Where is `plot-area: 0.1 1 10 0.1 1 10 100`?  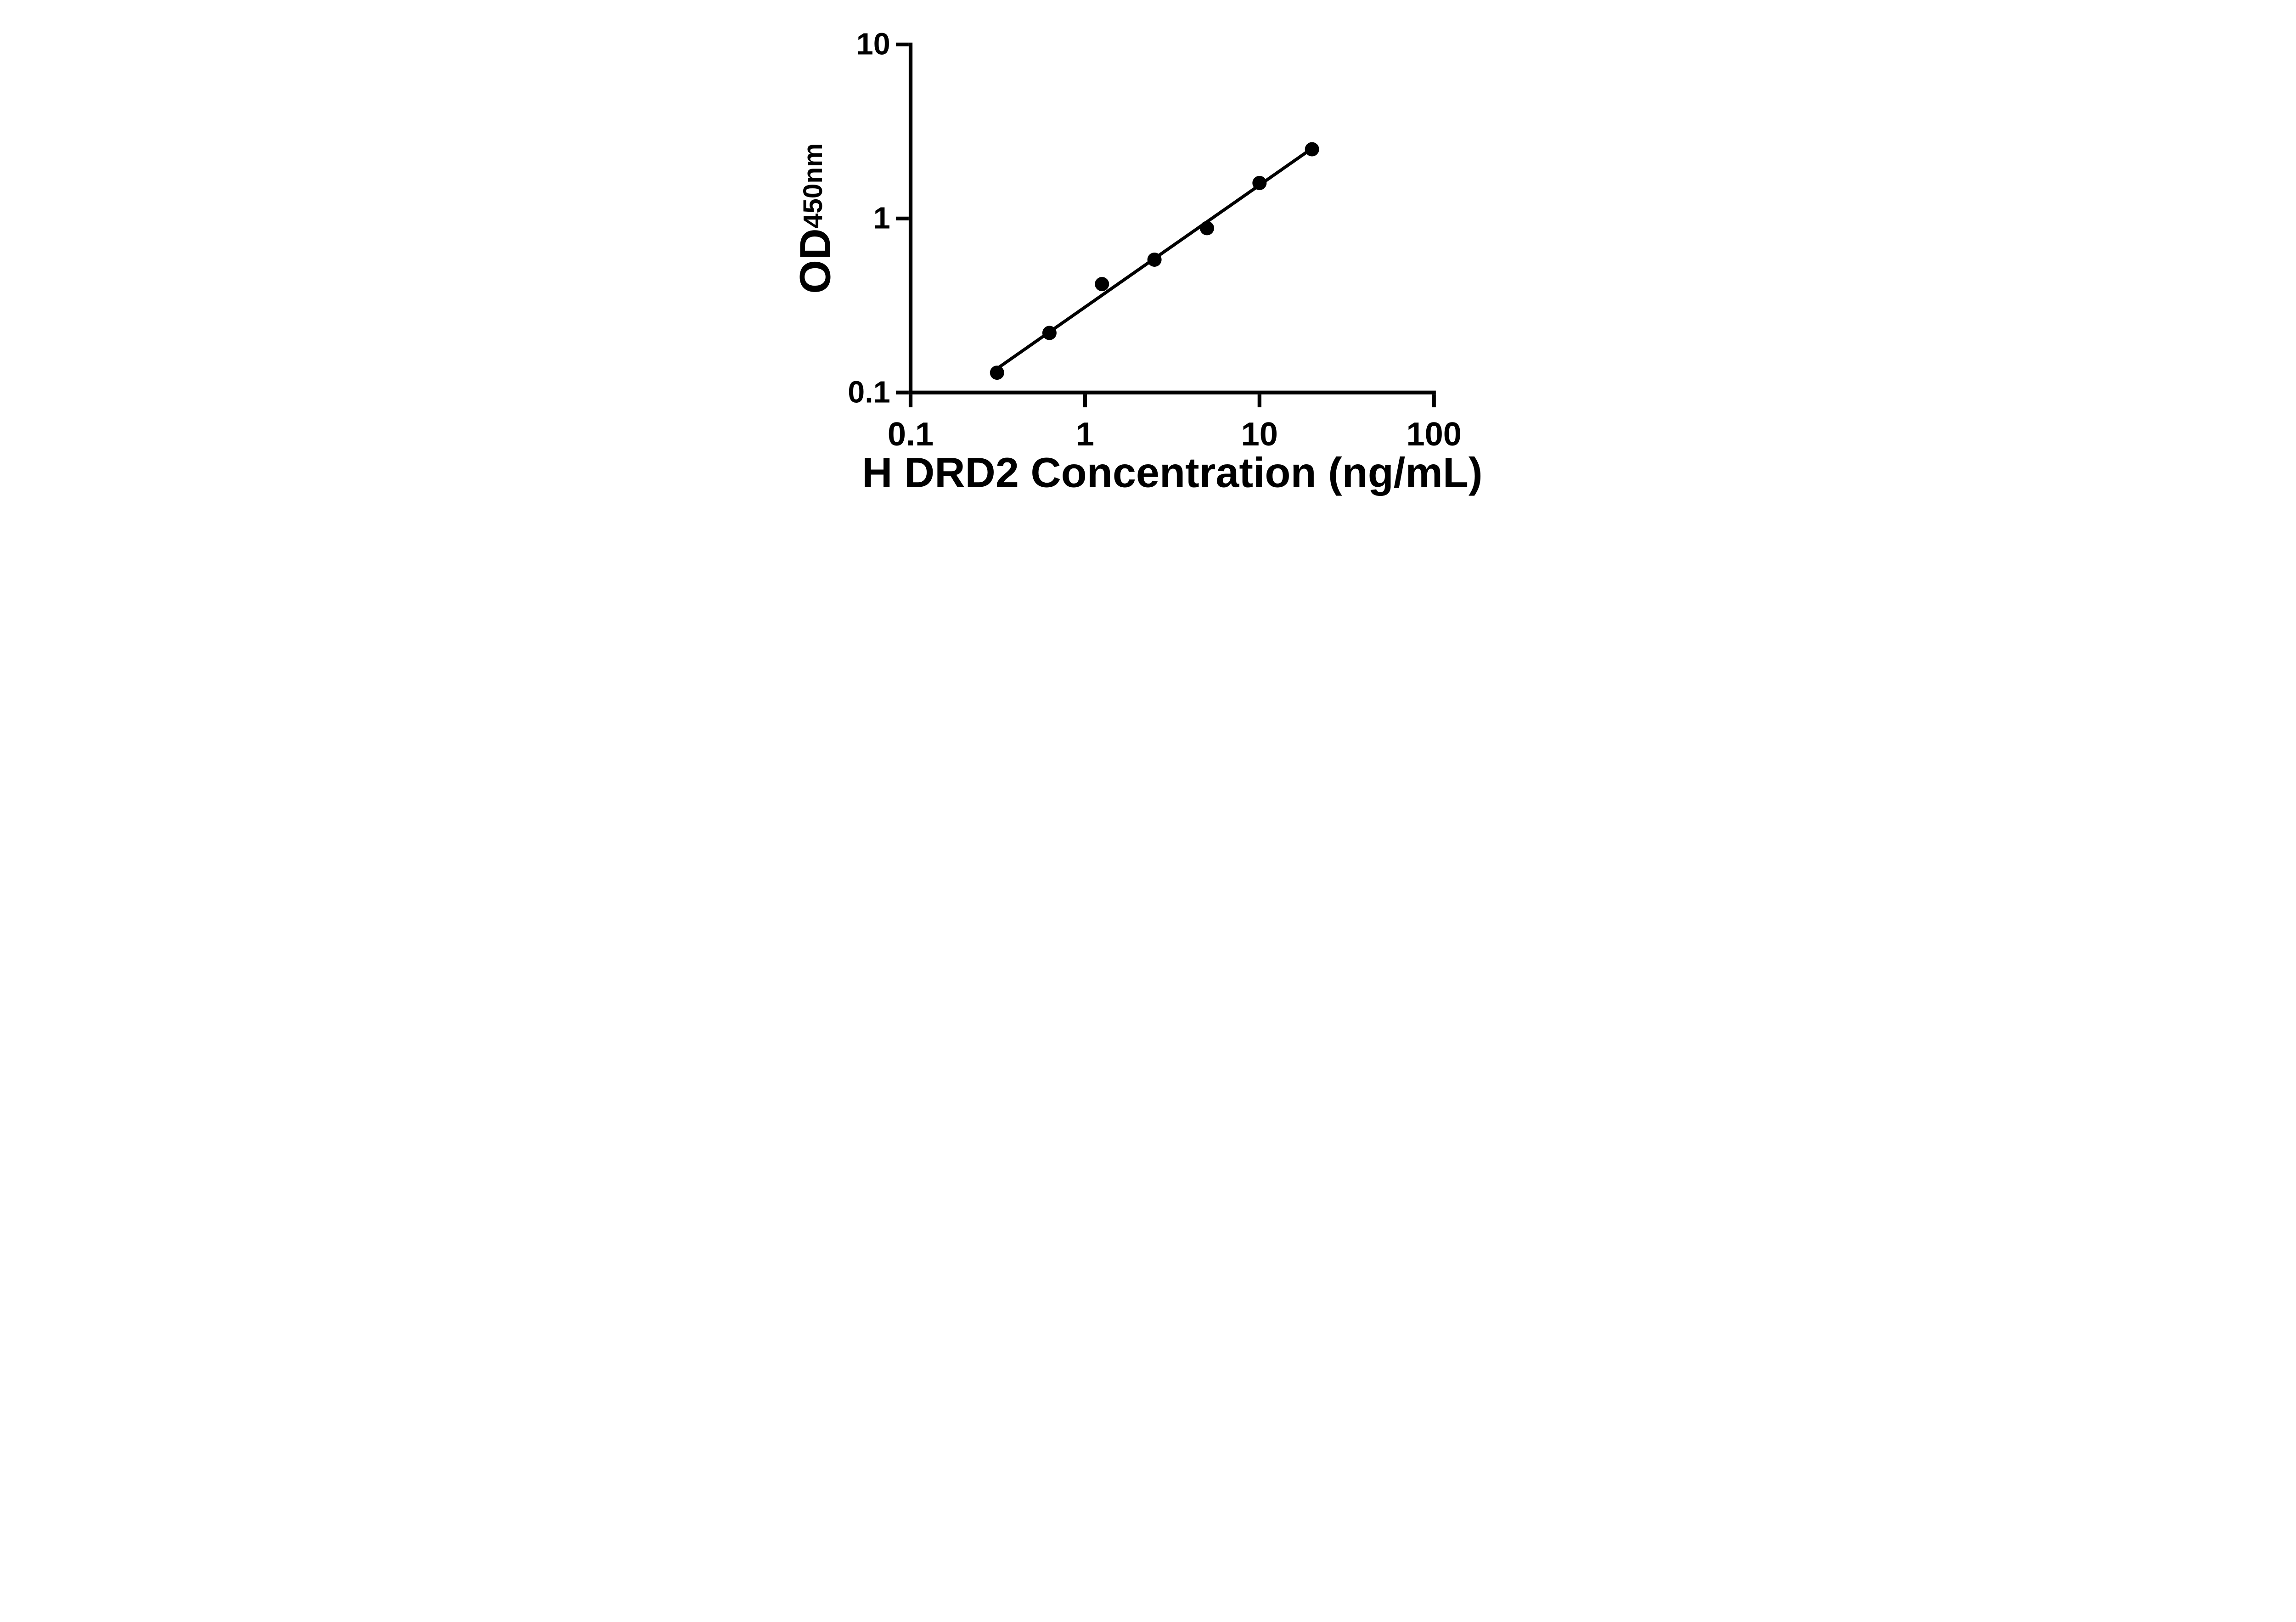 plot-area: 0.1 1 10 0.1 1 10 100 is located at coordinates (1155, 240).